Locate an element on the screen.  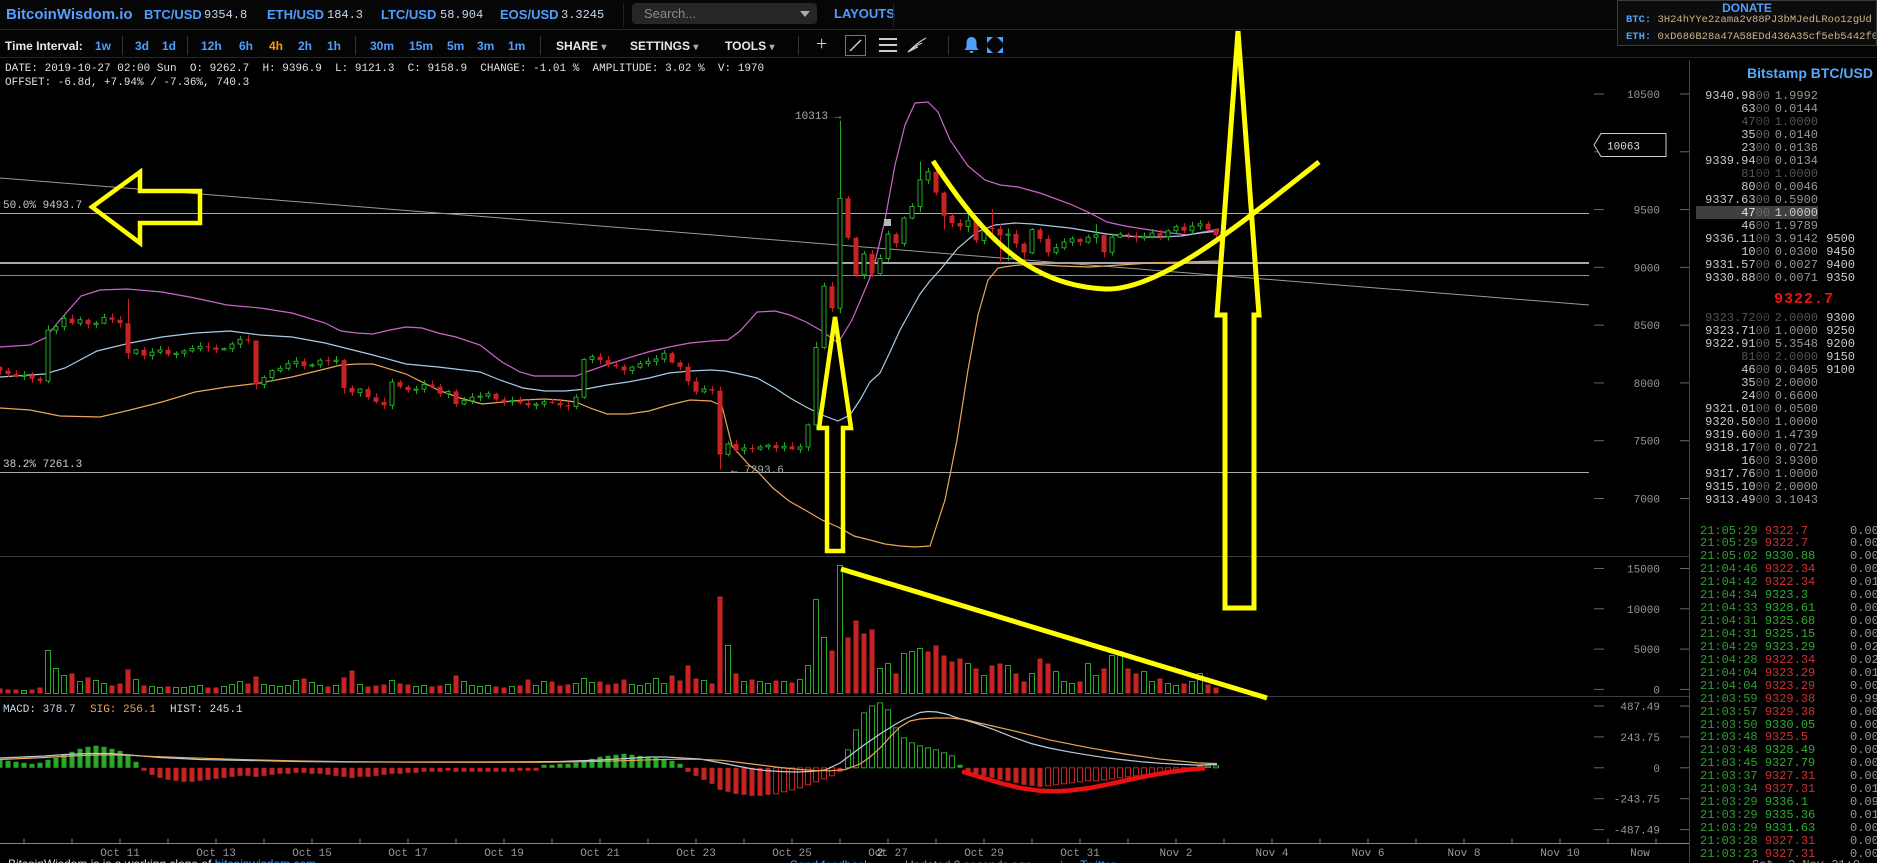
svg-text: 243.75 is located at coordinates (1640, 739).